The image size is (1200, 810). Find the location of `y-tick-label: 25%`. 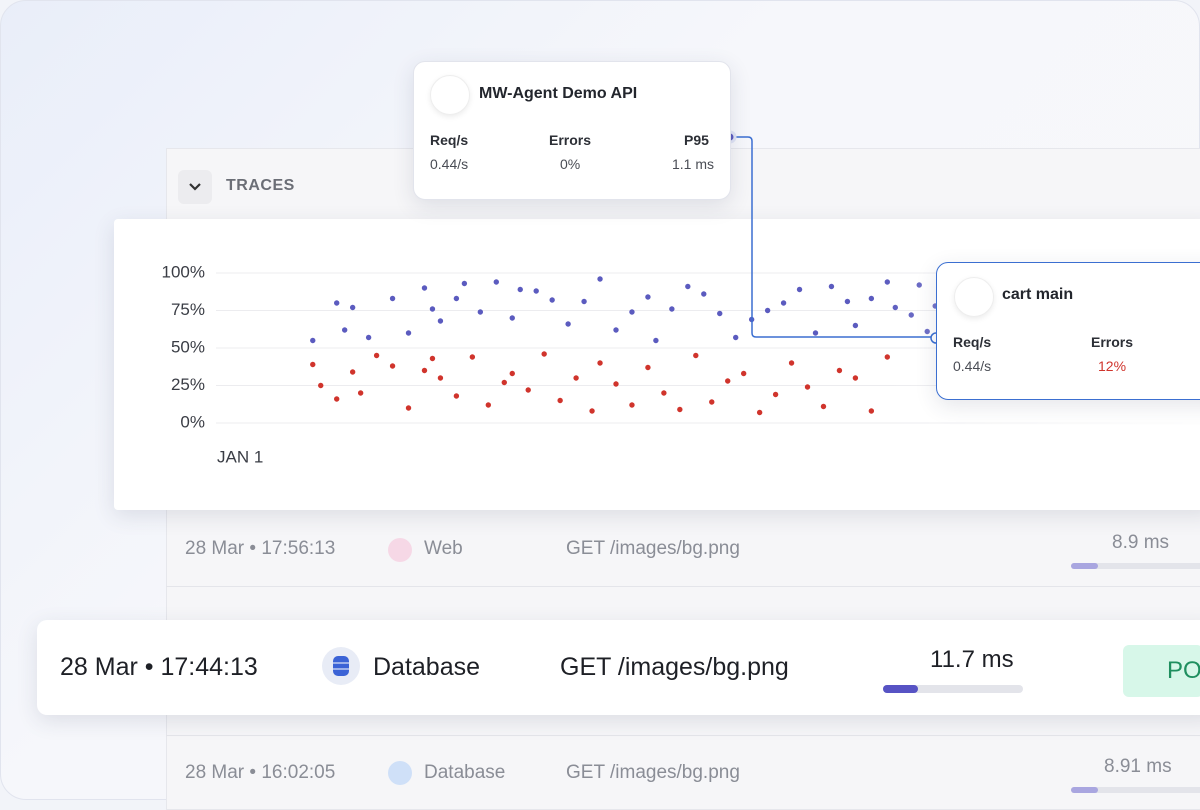

y-tick-label: 25% is located at coordinates (188, 384).